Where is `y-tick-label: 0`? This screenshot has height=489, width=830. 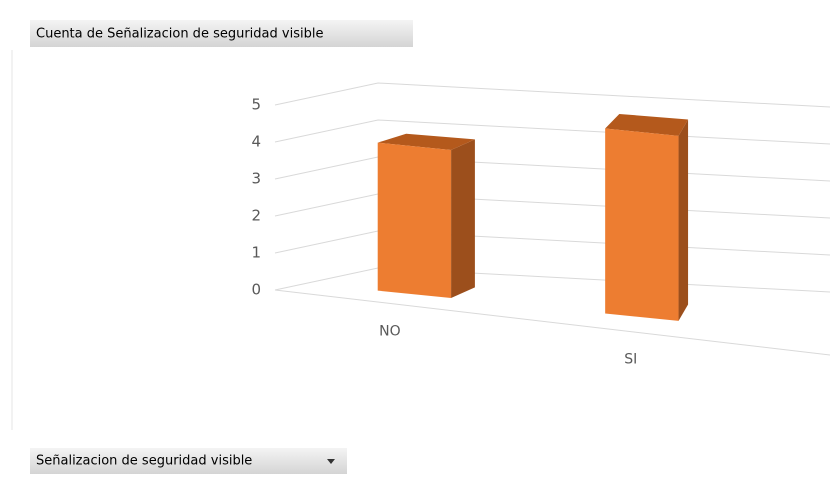
y-tick-label: 0 is located at coordinates (256, 290).